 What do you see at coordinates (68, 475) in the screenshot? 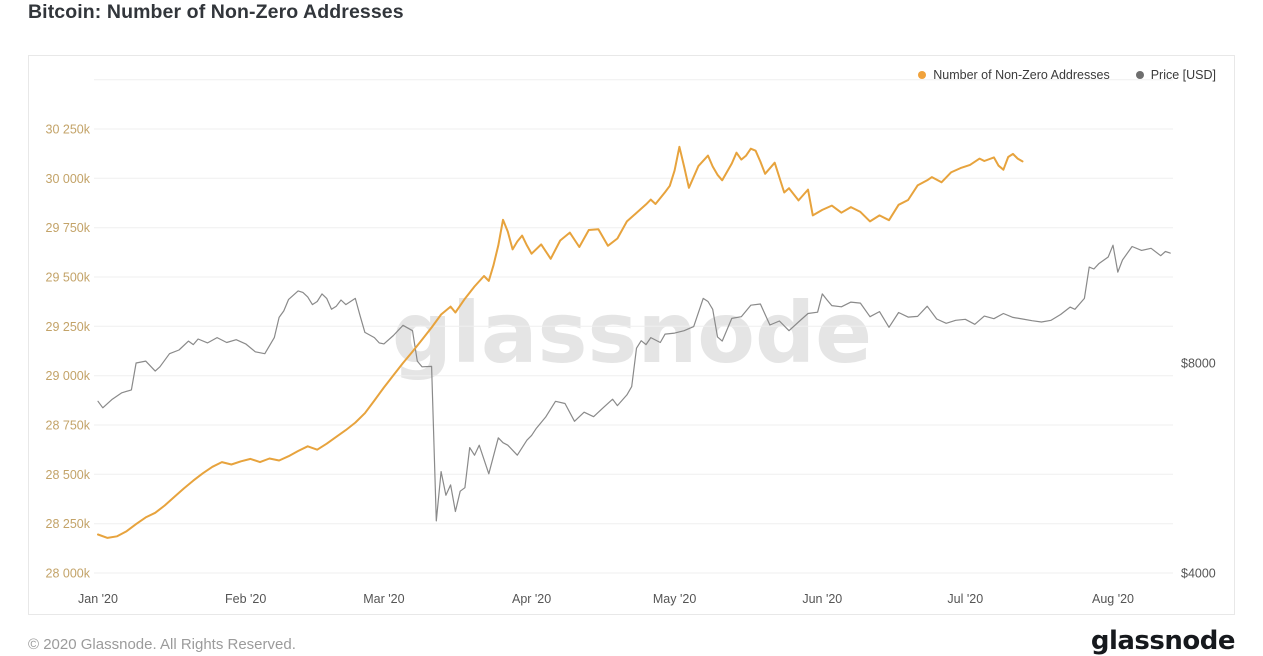
I see `left-axis-tick-label: 28 500k` at bounding box center [68, 475].